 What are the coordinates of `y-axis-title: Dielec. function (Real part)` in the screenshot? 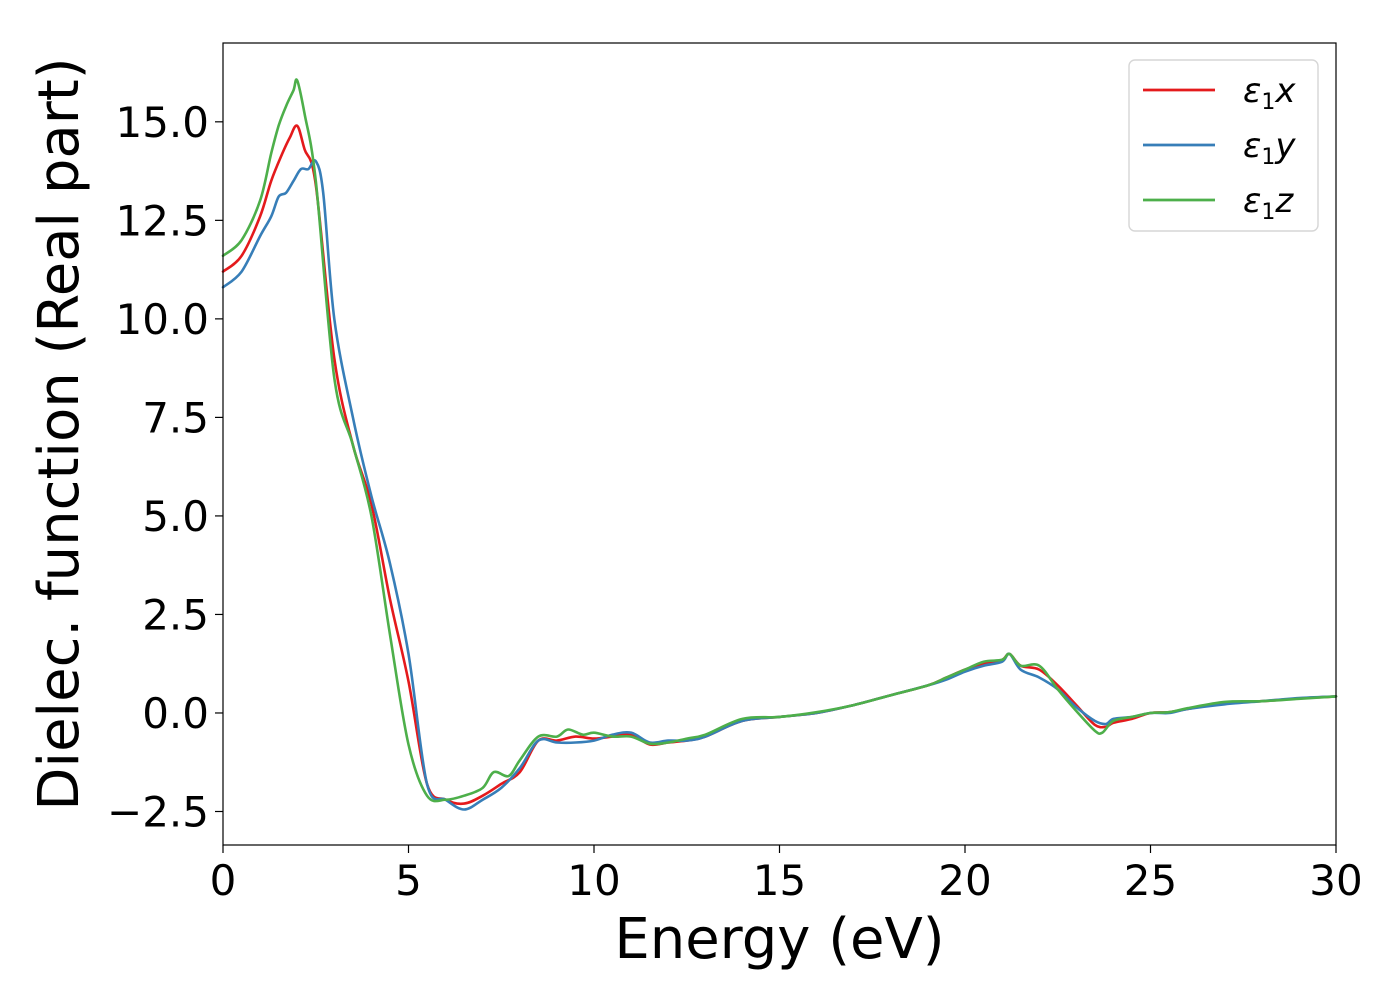 It's located at (59, 433).